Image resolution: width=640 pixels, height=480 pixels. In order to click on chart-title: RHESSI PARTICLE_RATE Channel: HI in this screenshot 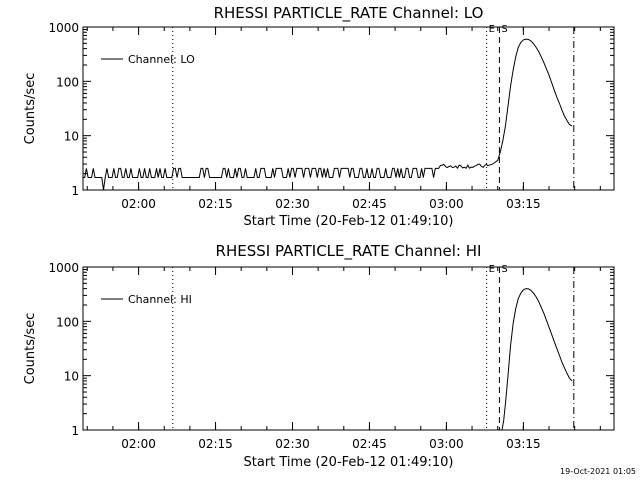, I will do `click(349, 251)`.